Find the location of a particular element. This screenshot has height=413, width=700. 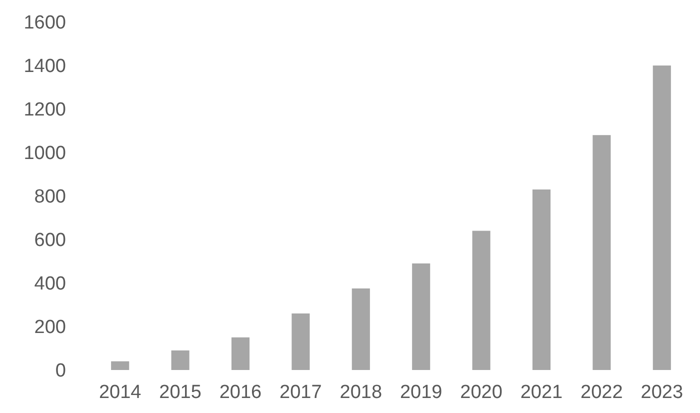

y-tick-label: 1000 is located at coordinates (45, 153).